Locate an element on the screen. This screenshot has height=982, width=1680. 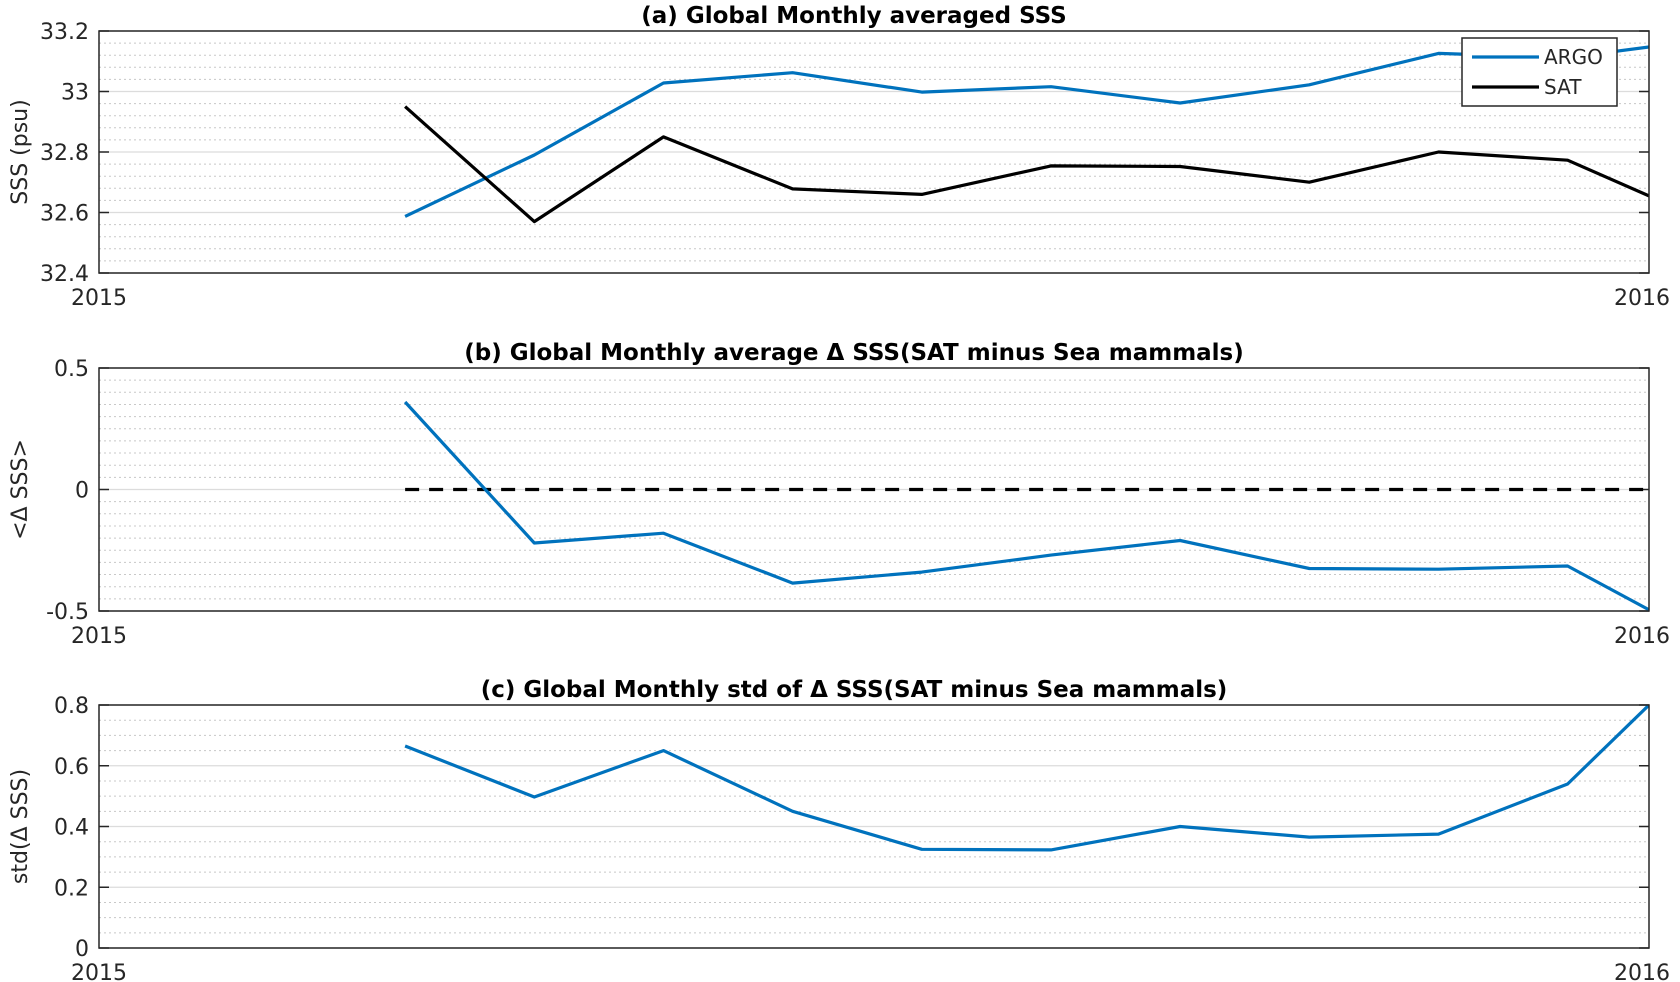
y-tick-label: 32.8 is located at coordinates (64, 153).